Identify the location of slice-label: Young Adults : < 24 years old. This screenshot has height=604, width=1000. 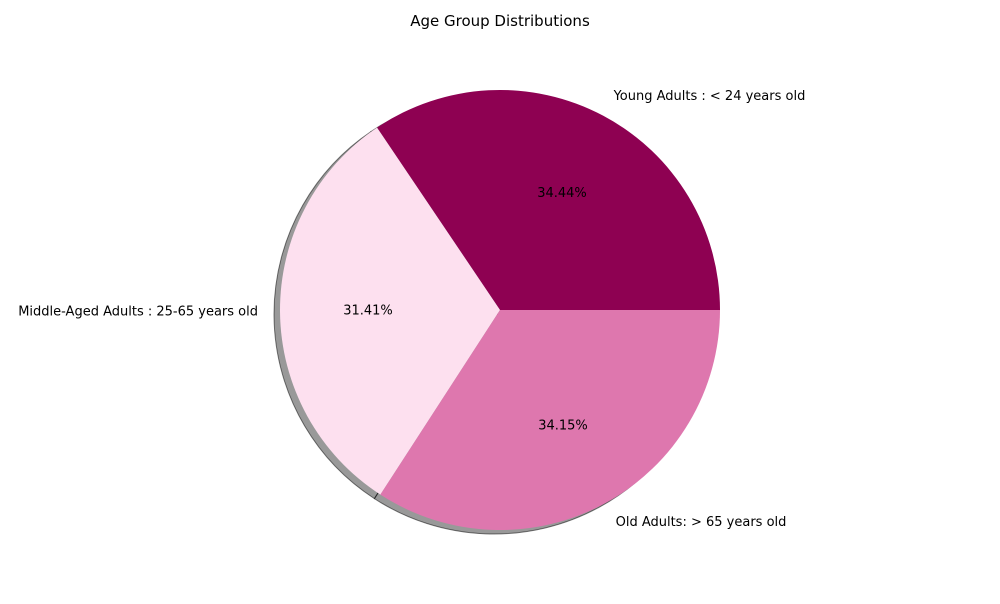
(709, 96).